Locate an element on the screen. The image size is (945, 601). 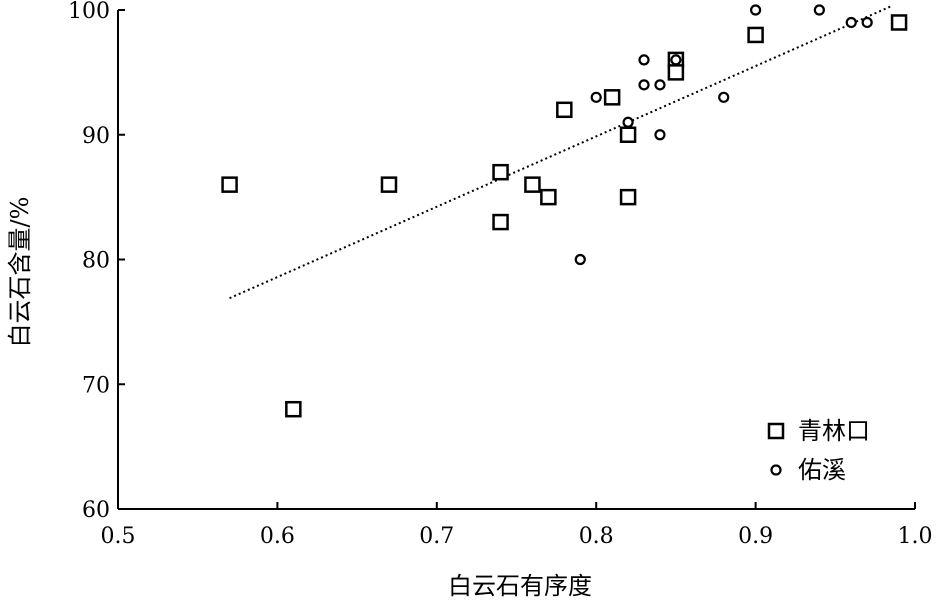
y-axis-label: 白云石含量/% is located at coordinates (20, 272).